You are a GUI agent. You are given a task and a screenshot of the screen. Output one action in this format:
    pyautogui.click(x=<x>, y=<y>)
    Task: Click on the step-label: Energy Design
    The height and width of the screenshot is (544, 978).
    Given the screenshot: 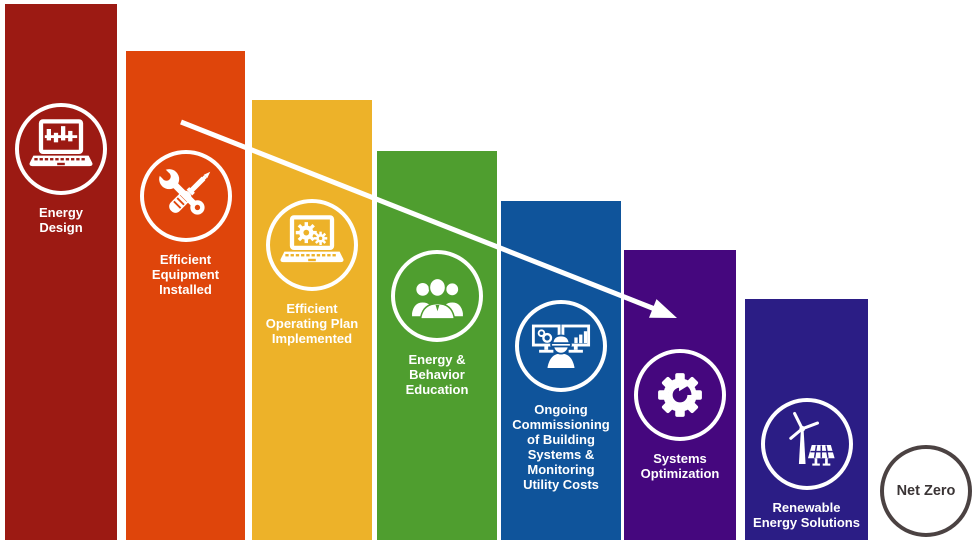 What is the action you would take?
    pyautogui.click(x=61, y=220)
    